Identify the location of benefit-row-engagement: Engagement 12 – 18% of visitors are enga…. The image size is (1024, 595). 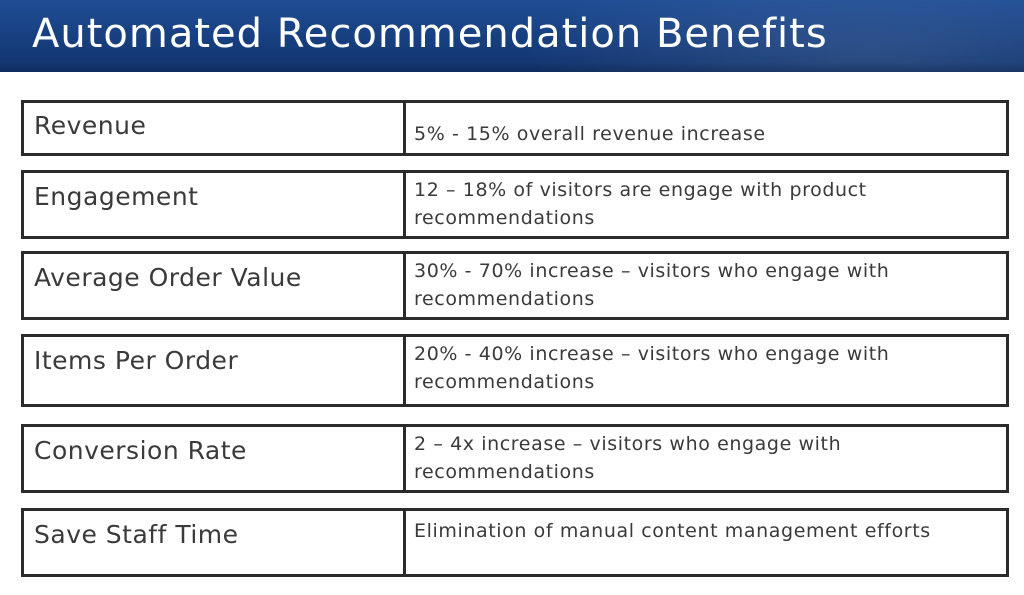
(515, 204).